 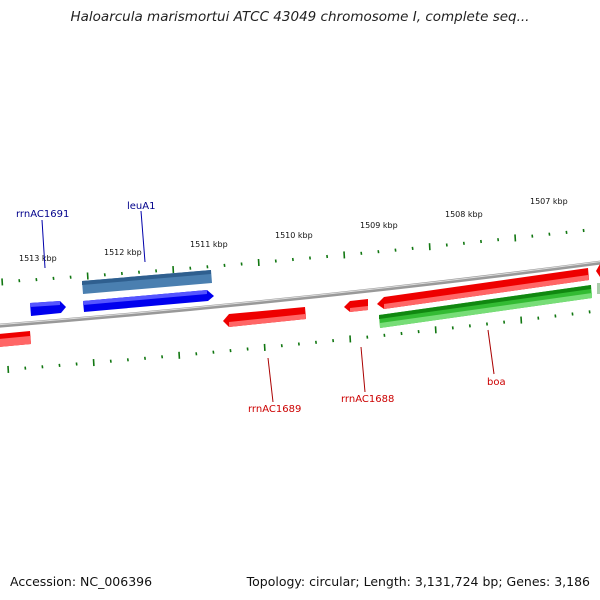 I want to click on callout-rrnAC1691, so click(x=43, y=244).